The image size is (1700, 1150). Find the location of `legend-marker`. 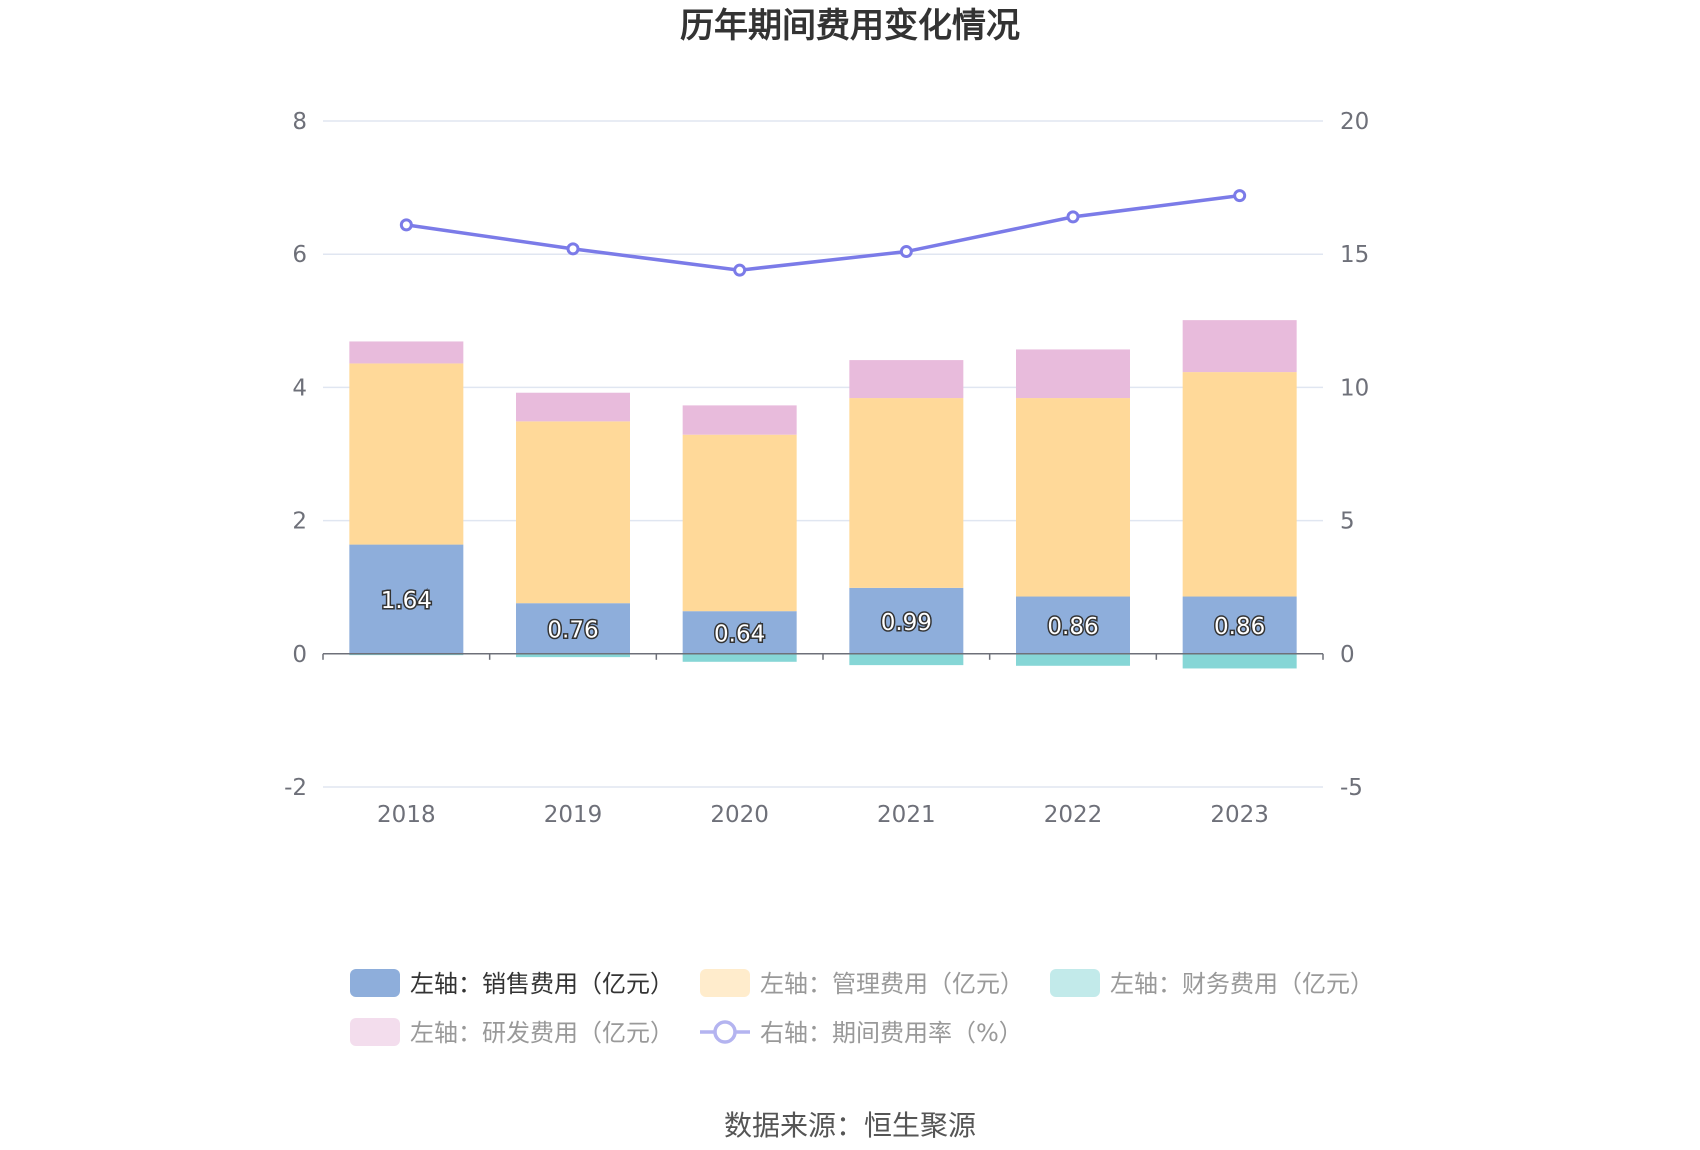

legend-marker is located at coordinates (725, 1032).